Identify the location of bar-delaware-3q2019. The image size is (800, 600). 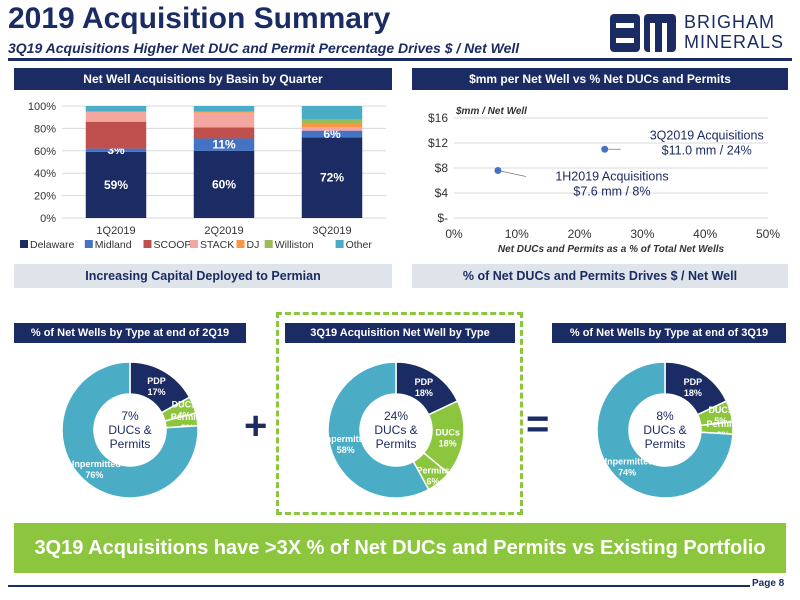
(332, 177).